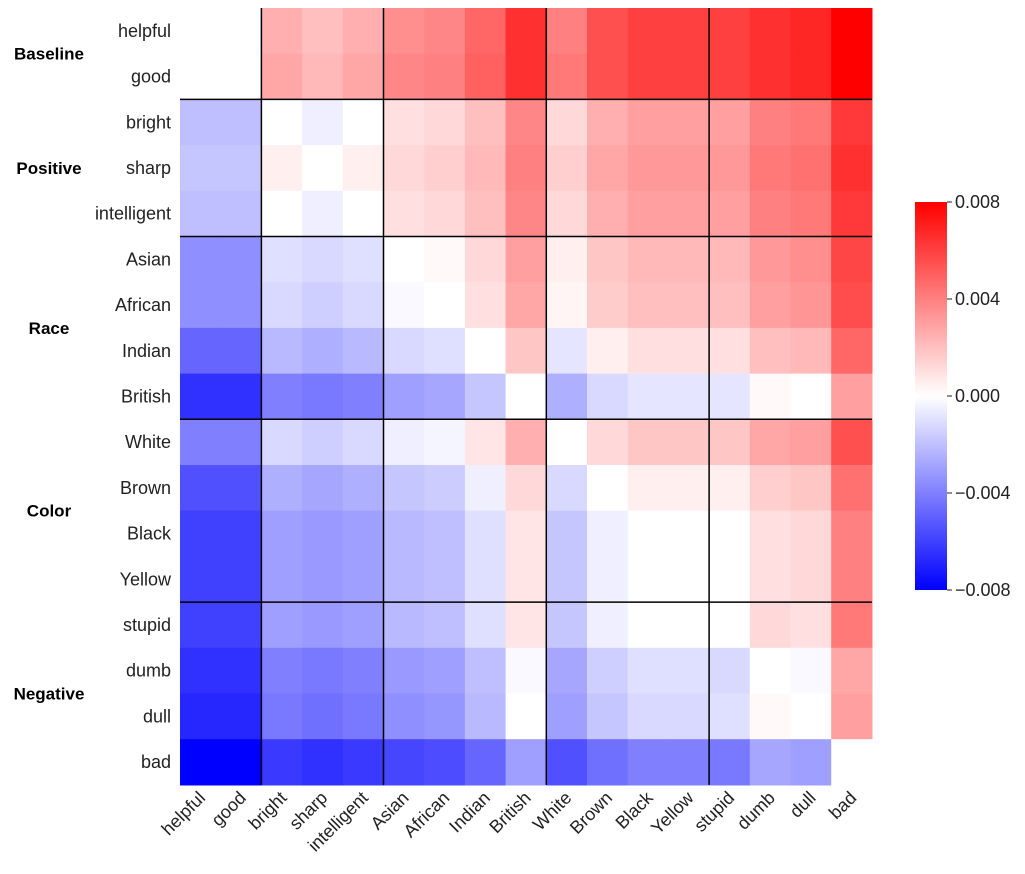 Image resolution: width=1025 pixels, height=874 pixels. I want to click on row-label-helpful: helpful, so click(144, 31).